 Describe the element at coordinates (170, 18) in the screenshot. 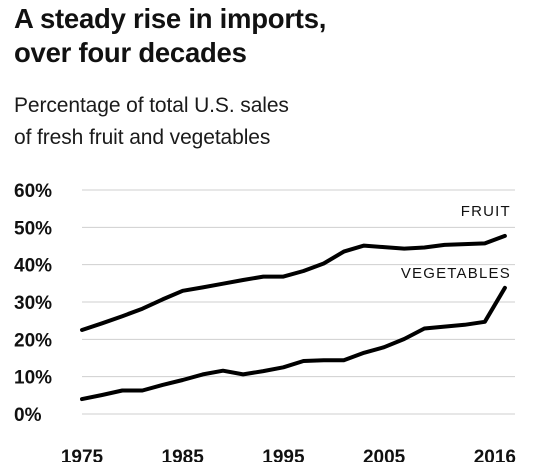

I see `chart-title-line-1: A steady rise in imports,` at that location.